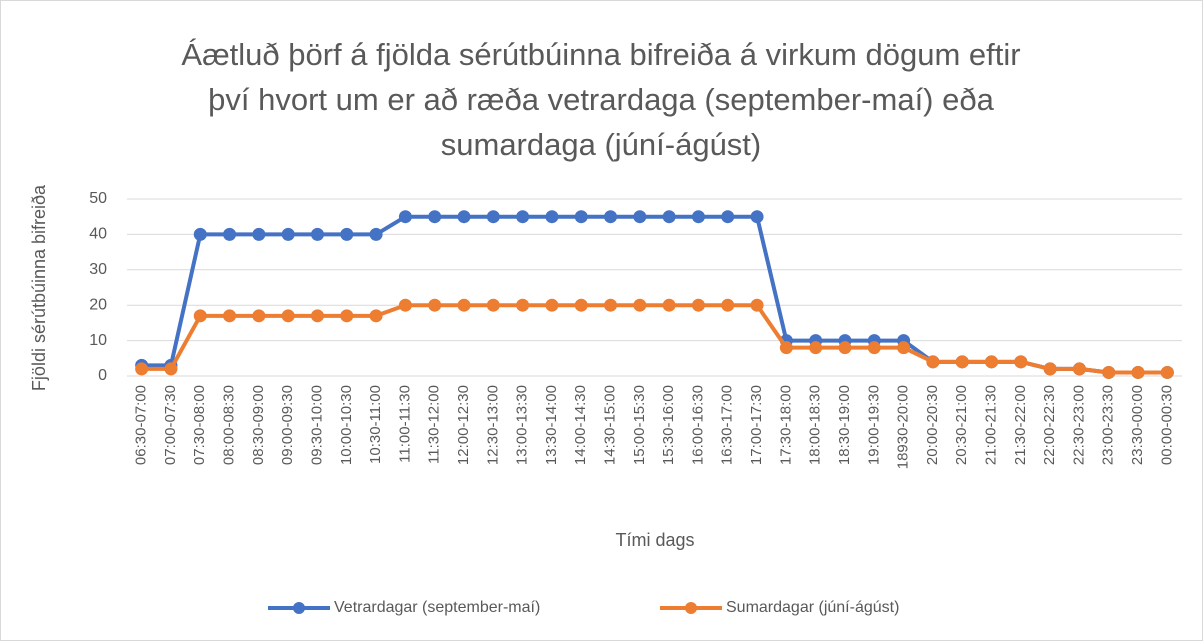 The width and height of the screenshot is (1203, 641). What do you see at coordinates (785, 425) in the screenshot?
I see `x-tick-label: 17:30-18:00` at bounding box center [785, 425].